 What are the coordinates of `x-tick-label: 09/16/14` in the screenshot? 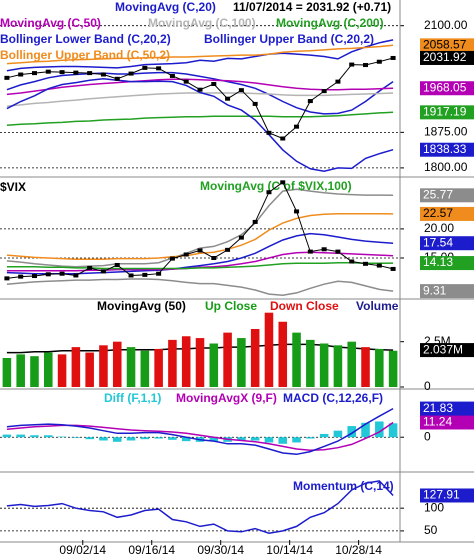 It's located at (151, 550).